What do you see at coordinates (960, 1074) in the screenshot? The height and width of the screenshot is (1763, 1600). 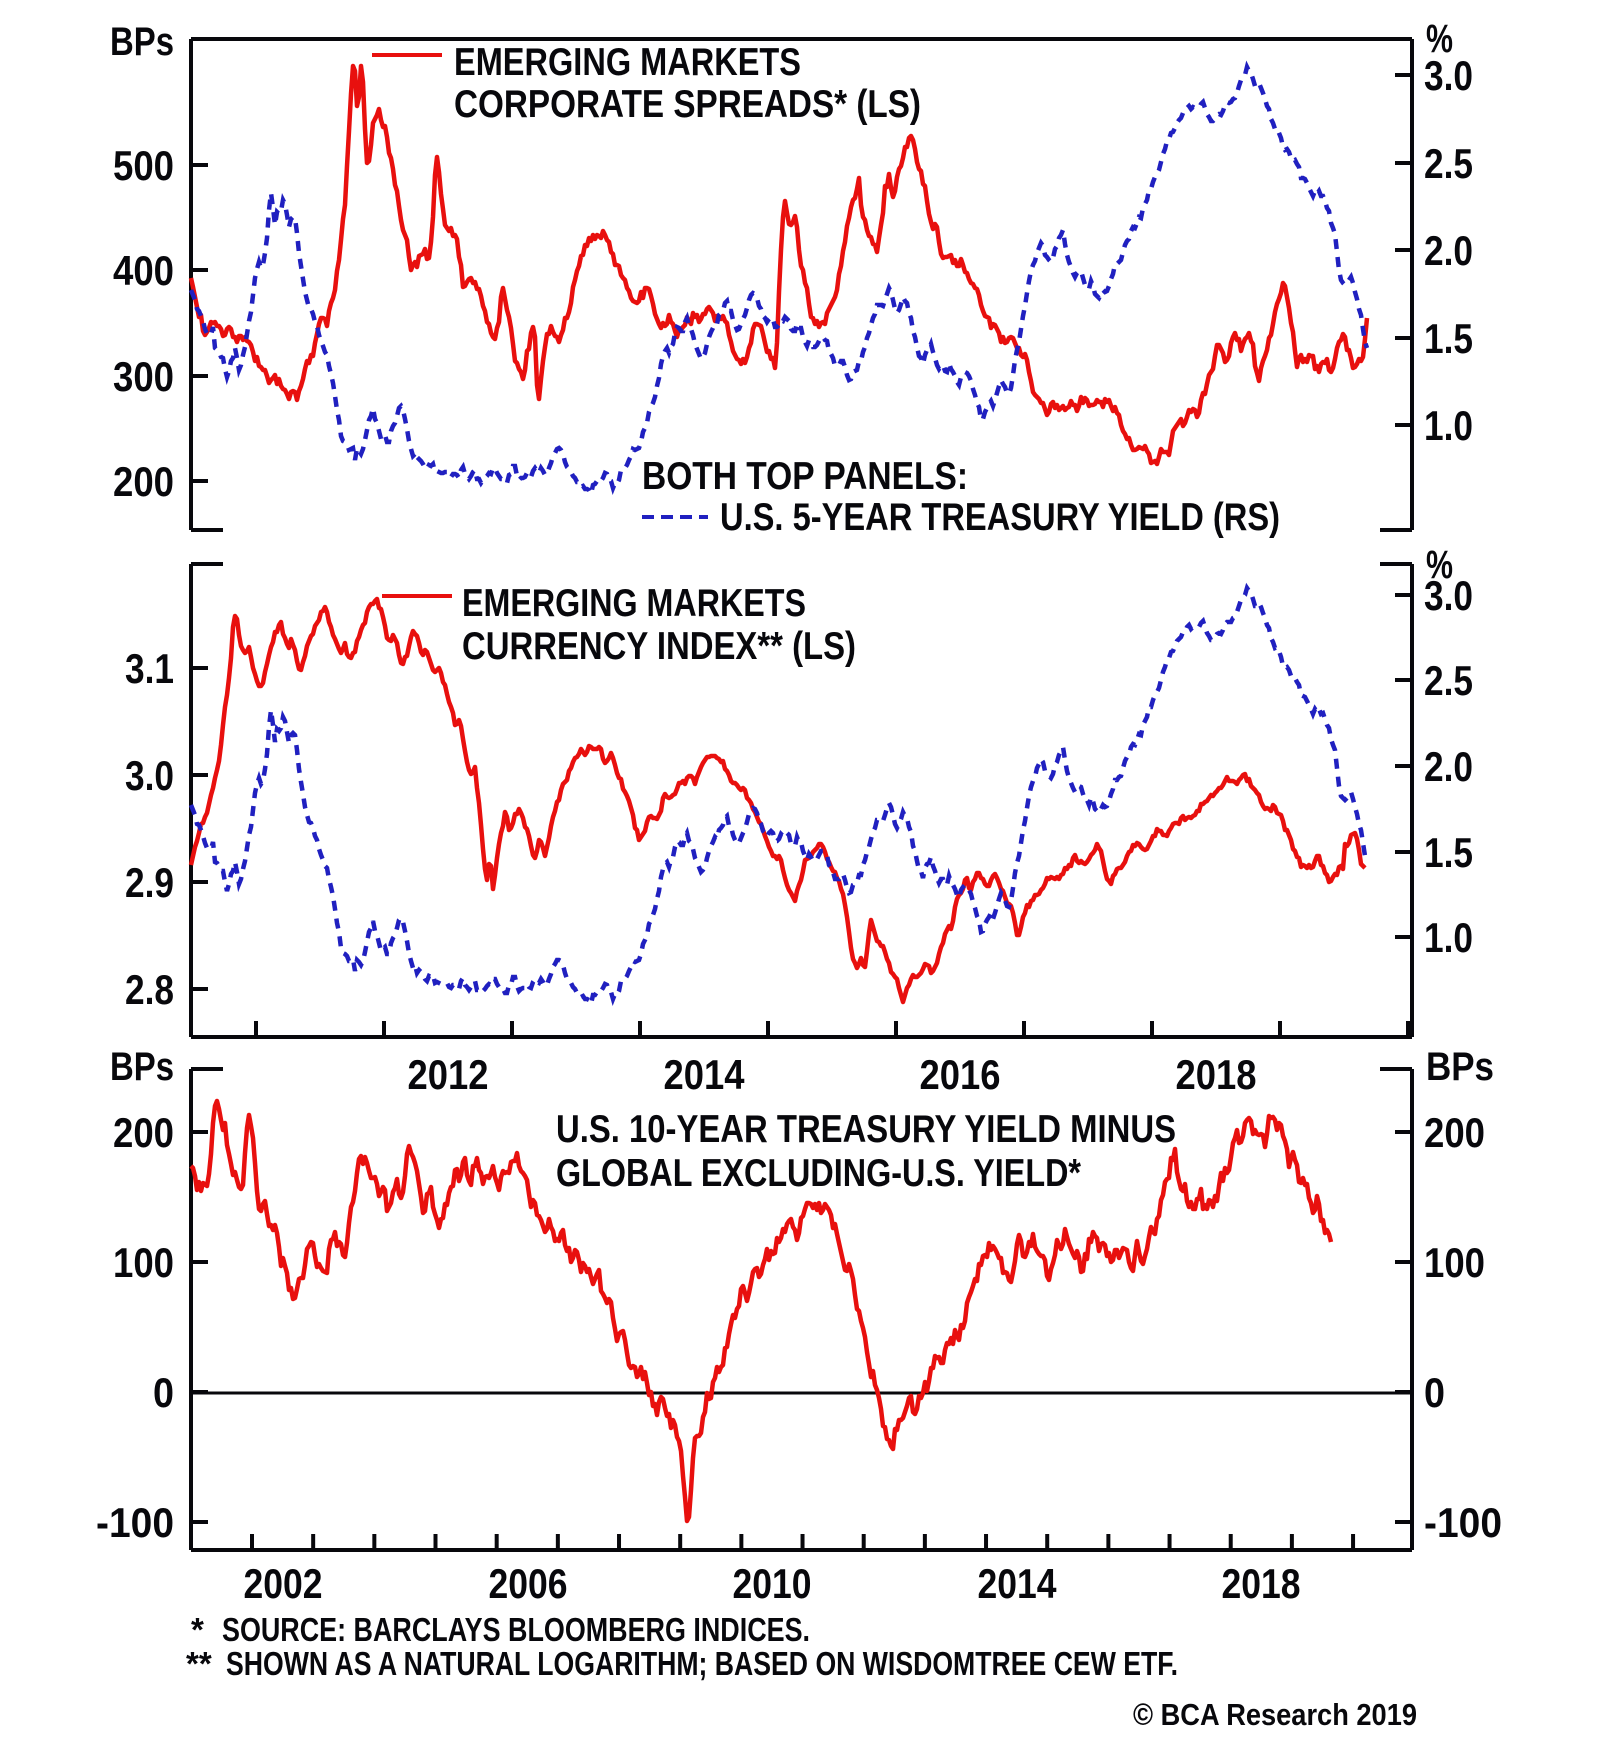 I see `svg-text: 2016` at bounding box center [960, 1074].